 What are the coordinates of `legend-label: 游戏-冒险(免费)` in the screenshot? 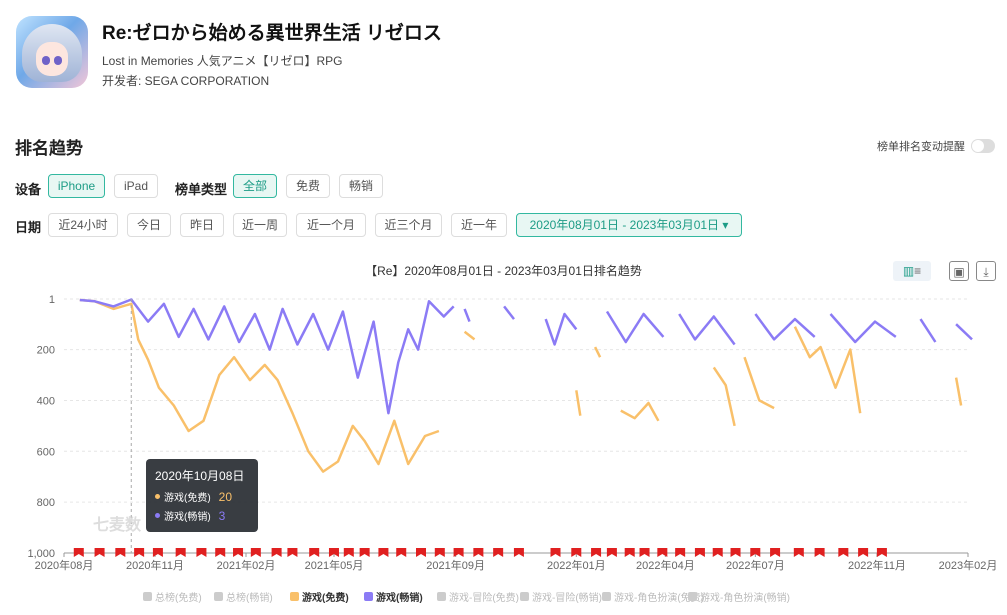 It's located at (484, 598).